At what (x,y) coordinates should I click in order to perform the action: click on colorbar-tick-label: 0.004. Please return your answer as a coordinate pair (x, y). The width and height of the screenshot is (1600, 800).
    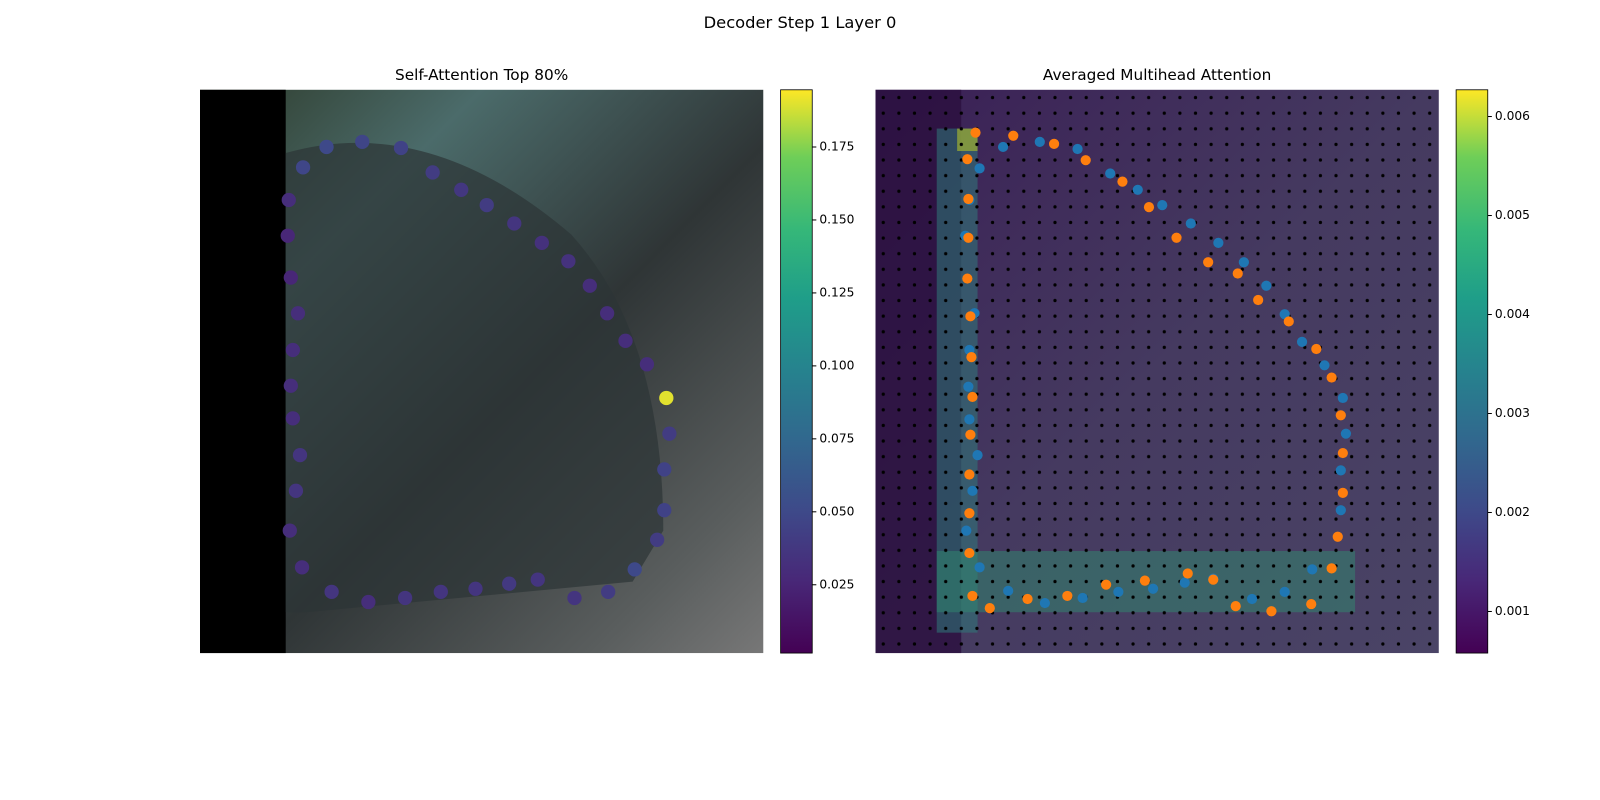
    Looking at the image, I should click on (1512, 314).